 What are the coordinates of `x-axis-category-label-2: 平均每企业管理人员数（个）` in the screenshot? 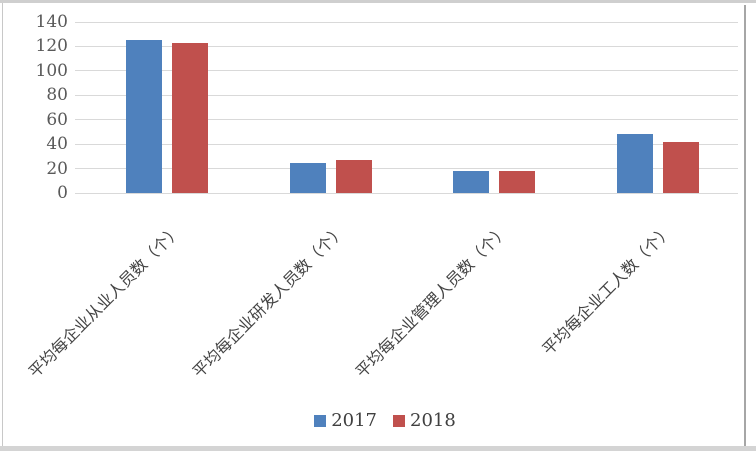 It's located at (432, 301).